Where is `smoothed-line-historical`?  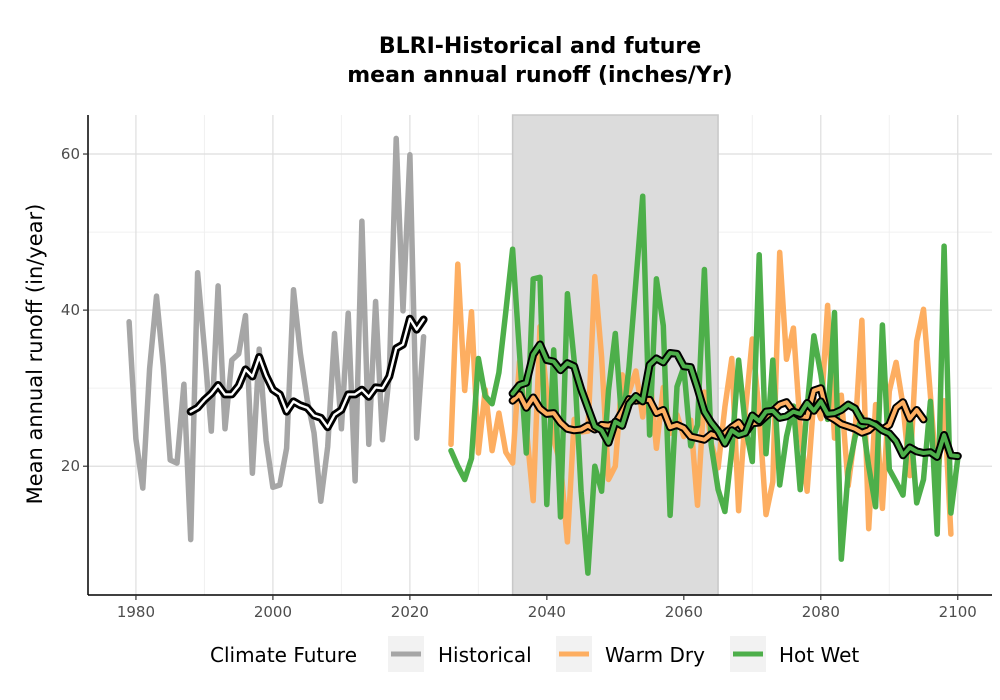 smoothed-line-historical is located at coordinates (307, 373).